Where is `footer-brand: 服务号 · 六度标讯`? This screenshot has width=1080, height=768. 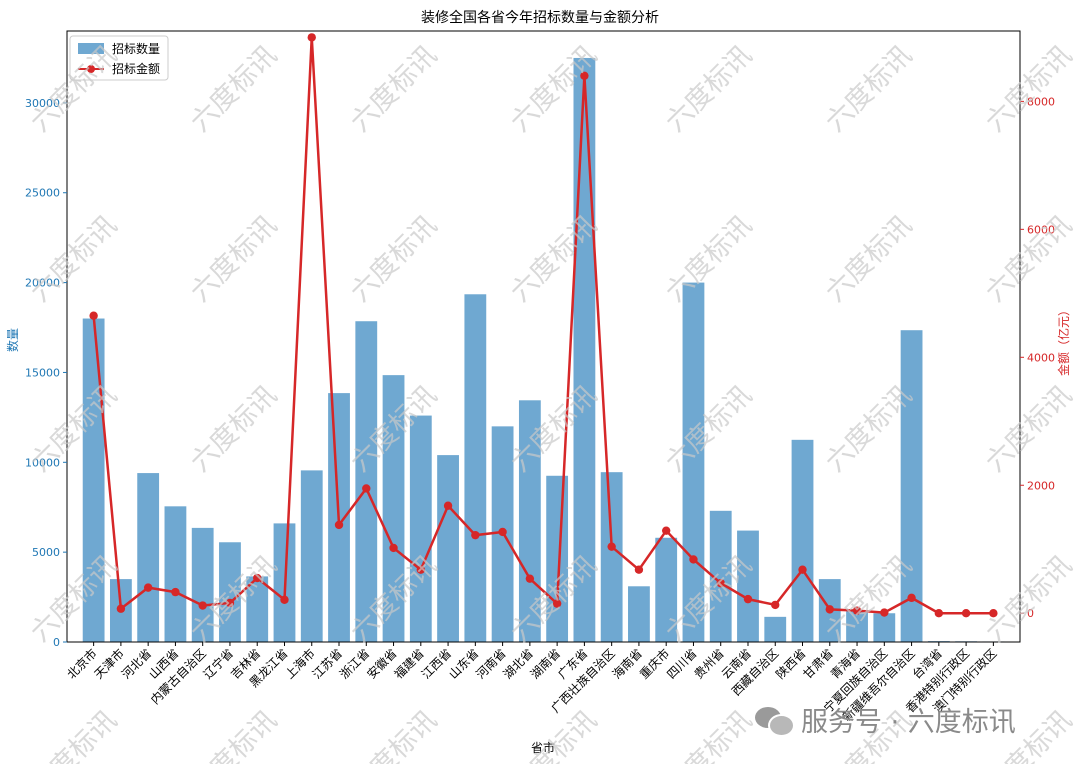 footer-brand: 服务号 · 六度标讯 is located at coordinates (885, 719).